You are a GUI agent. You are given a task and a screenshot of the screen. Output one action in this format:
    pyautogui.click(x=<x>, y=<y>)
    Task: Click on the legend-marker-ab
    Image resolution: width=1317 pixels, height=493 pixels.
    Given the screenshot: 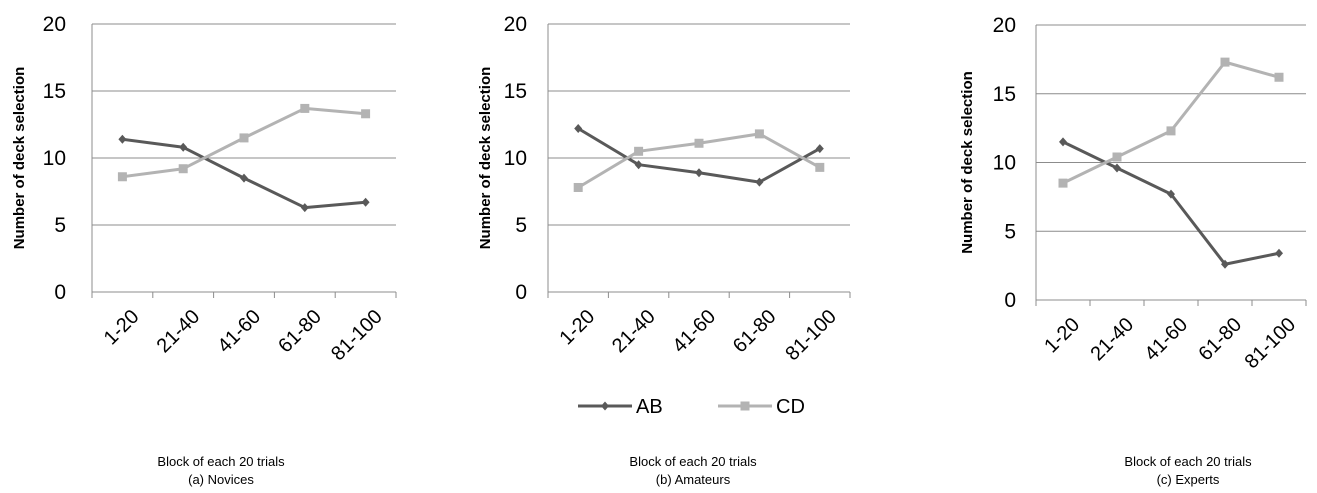 What is the action you would take?
    pyautogui.click(x=605, y=406)
    